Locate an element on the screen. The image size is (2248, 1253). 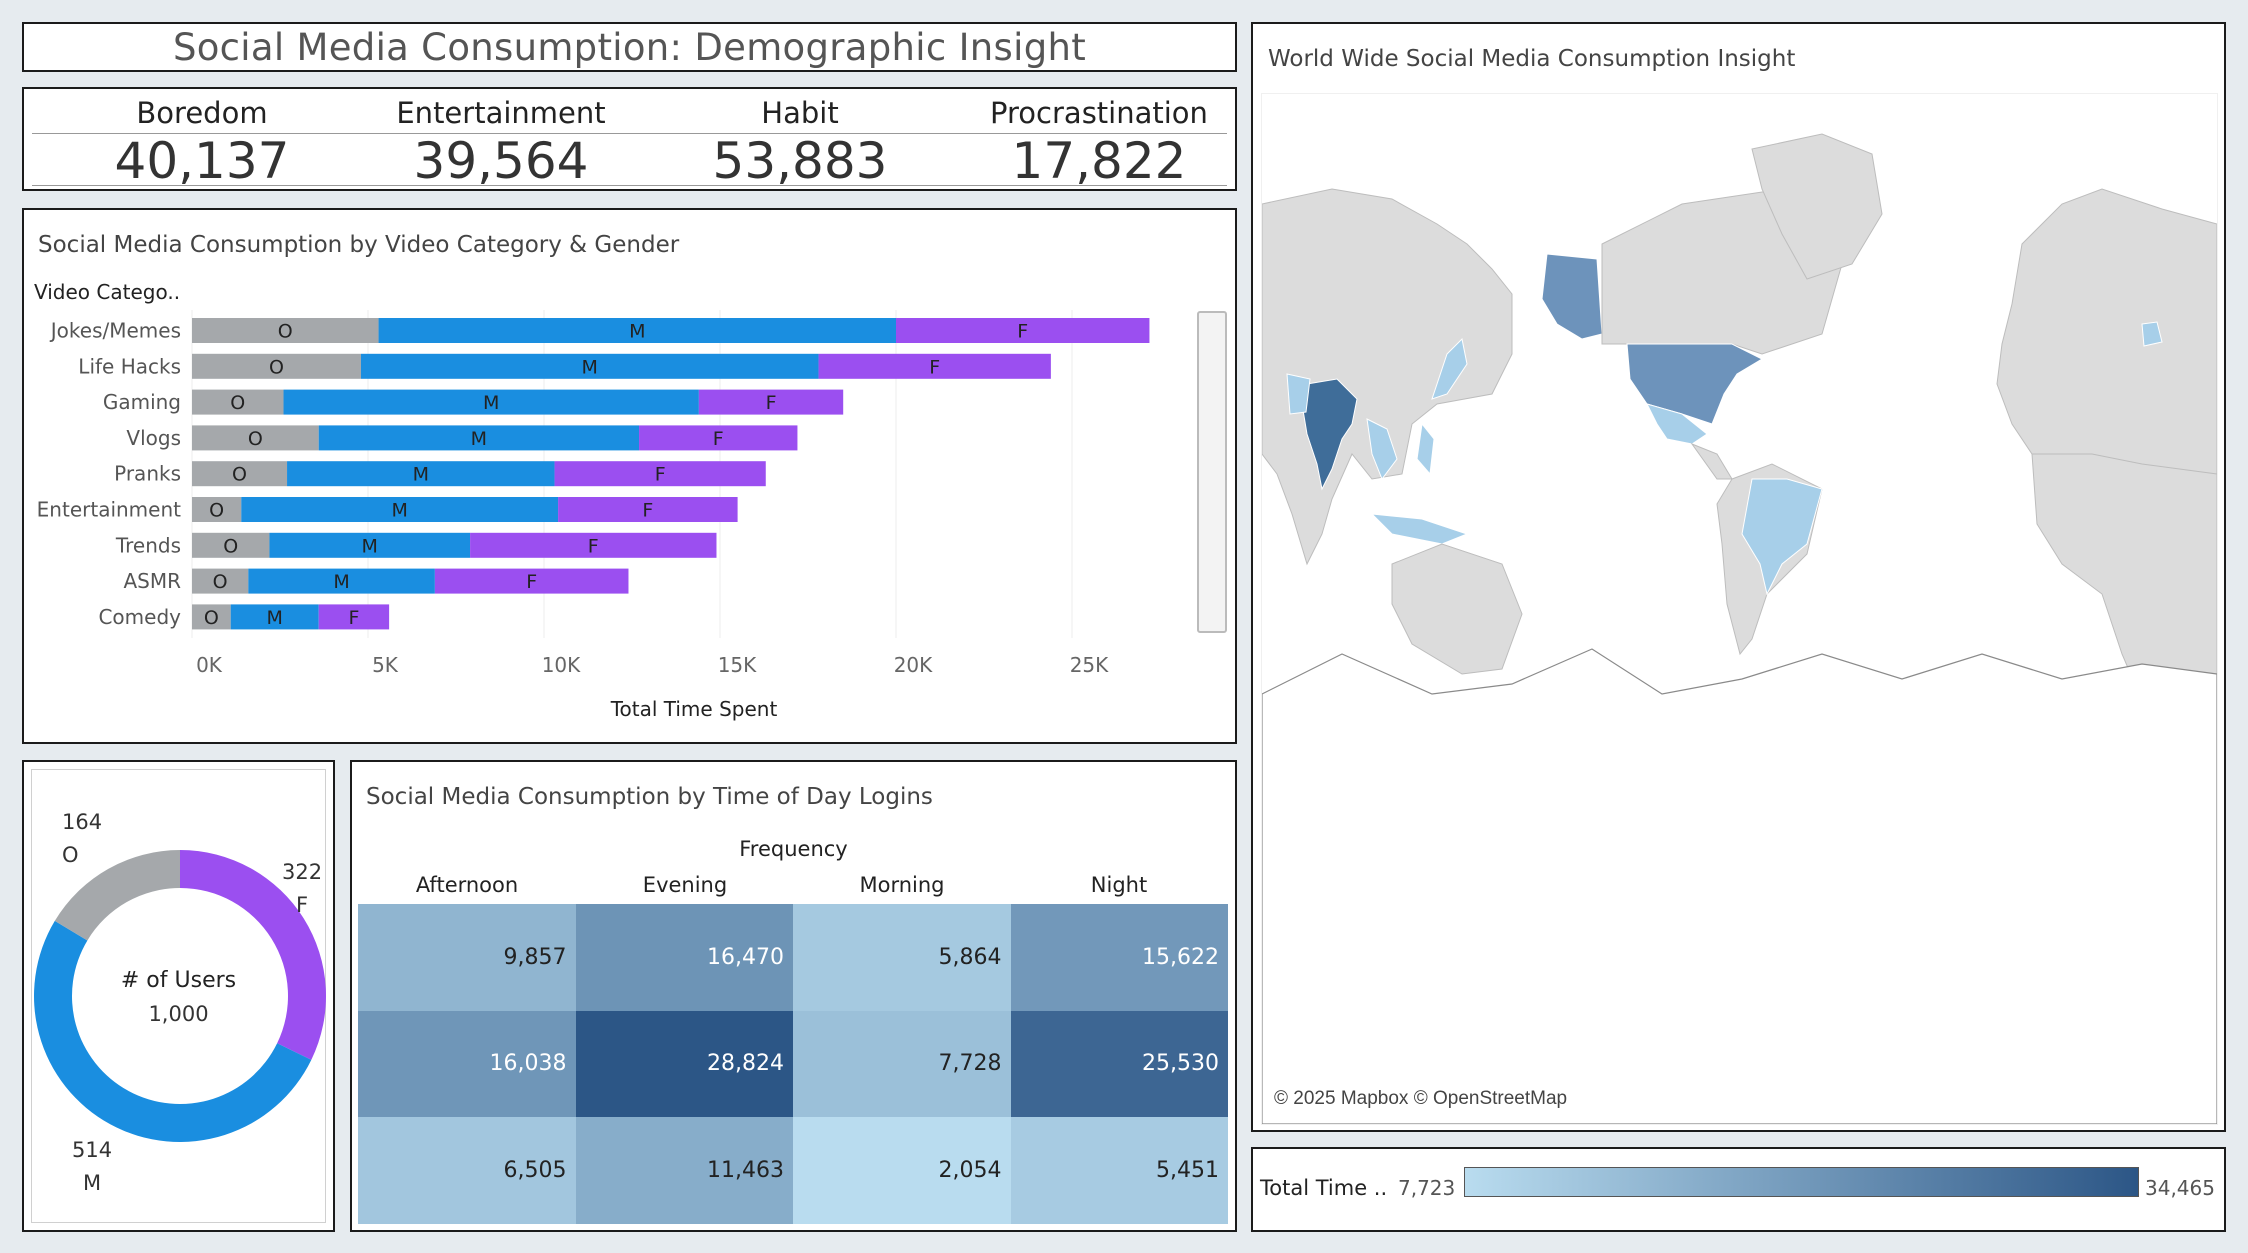
donut-label-female: 322 F is located at coordinates (302, 889).